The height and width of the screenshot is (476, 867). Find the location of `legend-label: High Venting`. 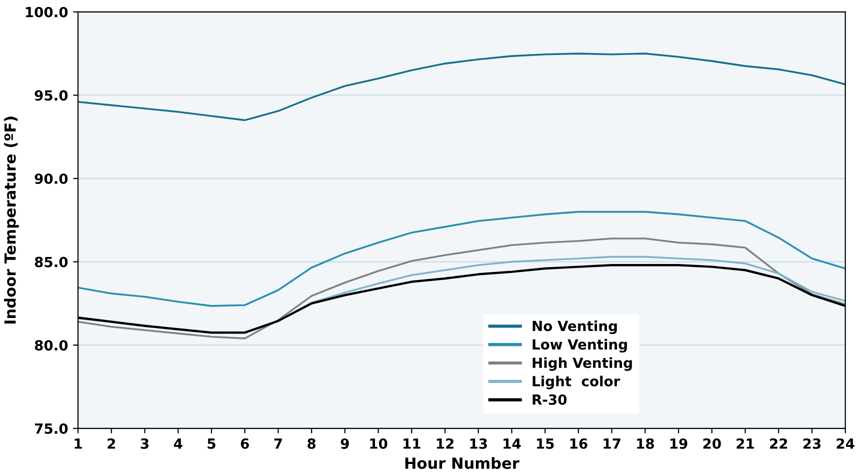

legend-label: High Venting is located at coordinates (582, 364).